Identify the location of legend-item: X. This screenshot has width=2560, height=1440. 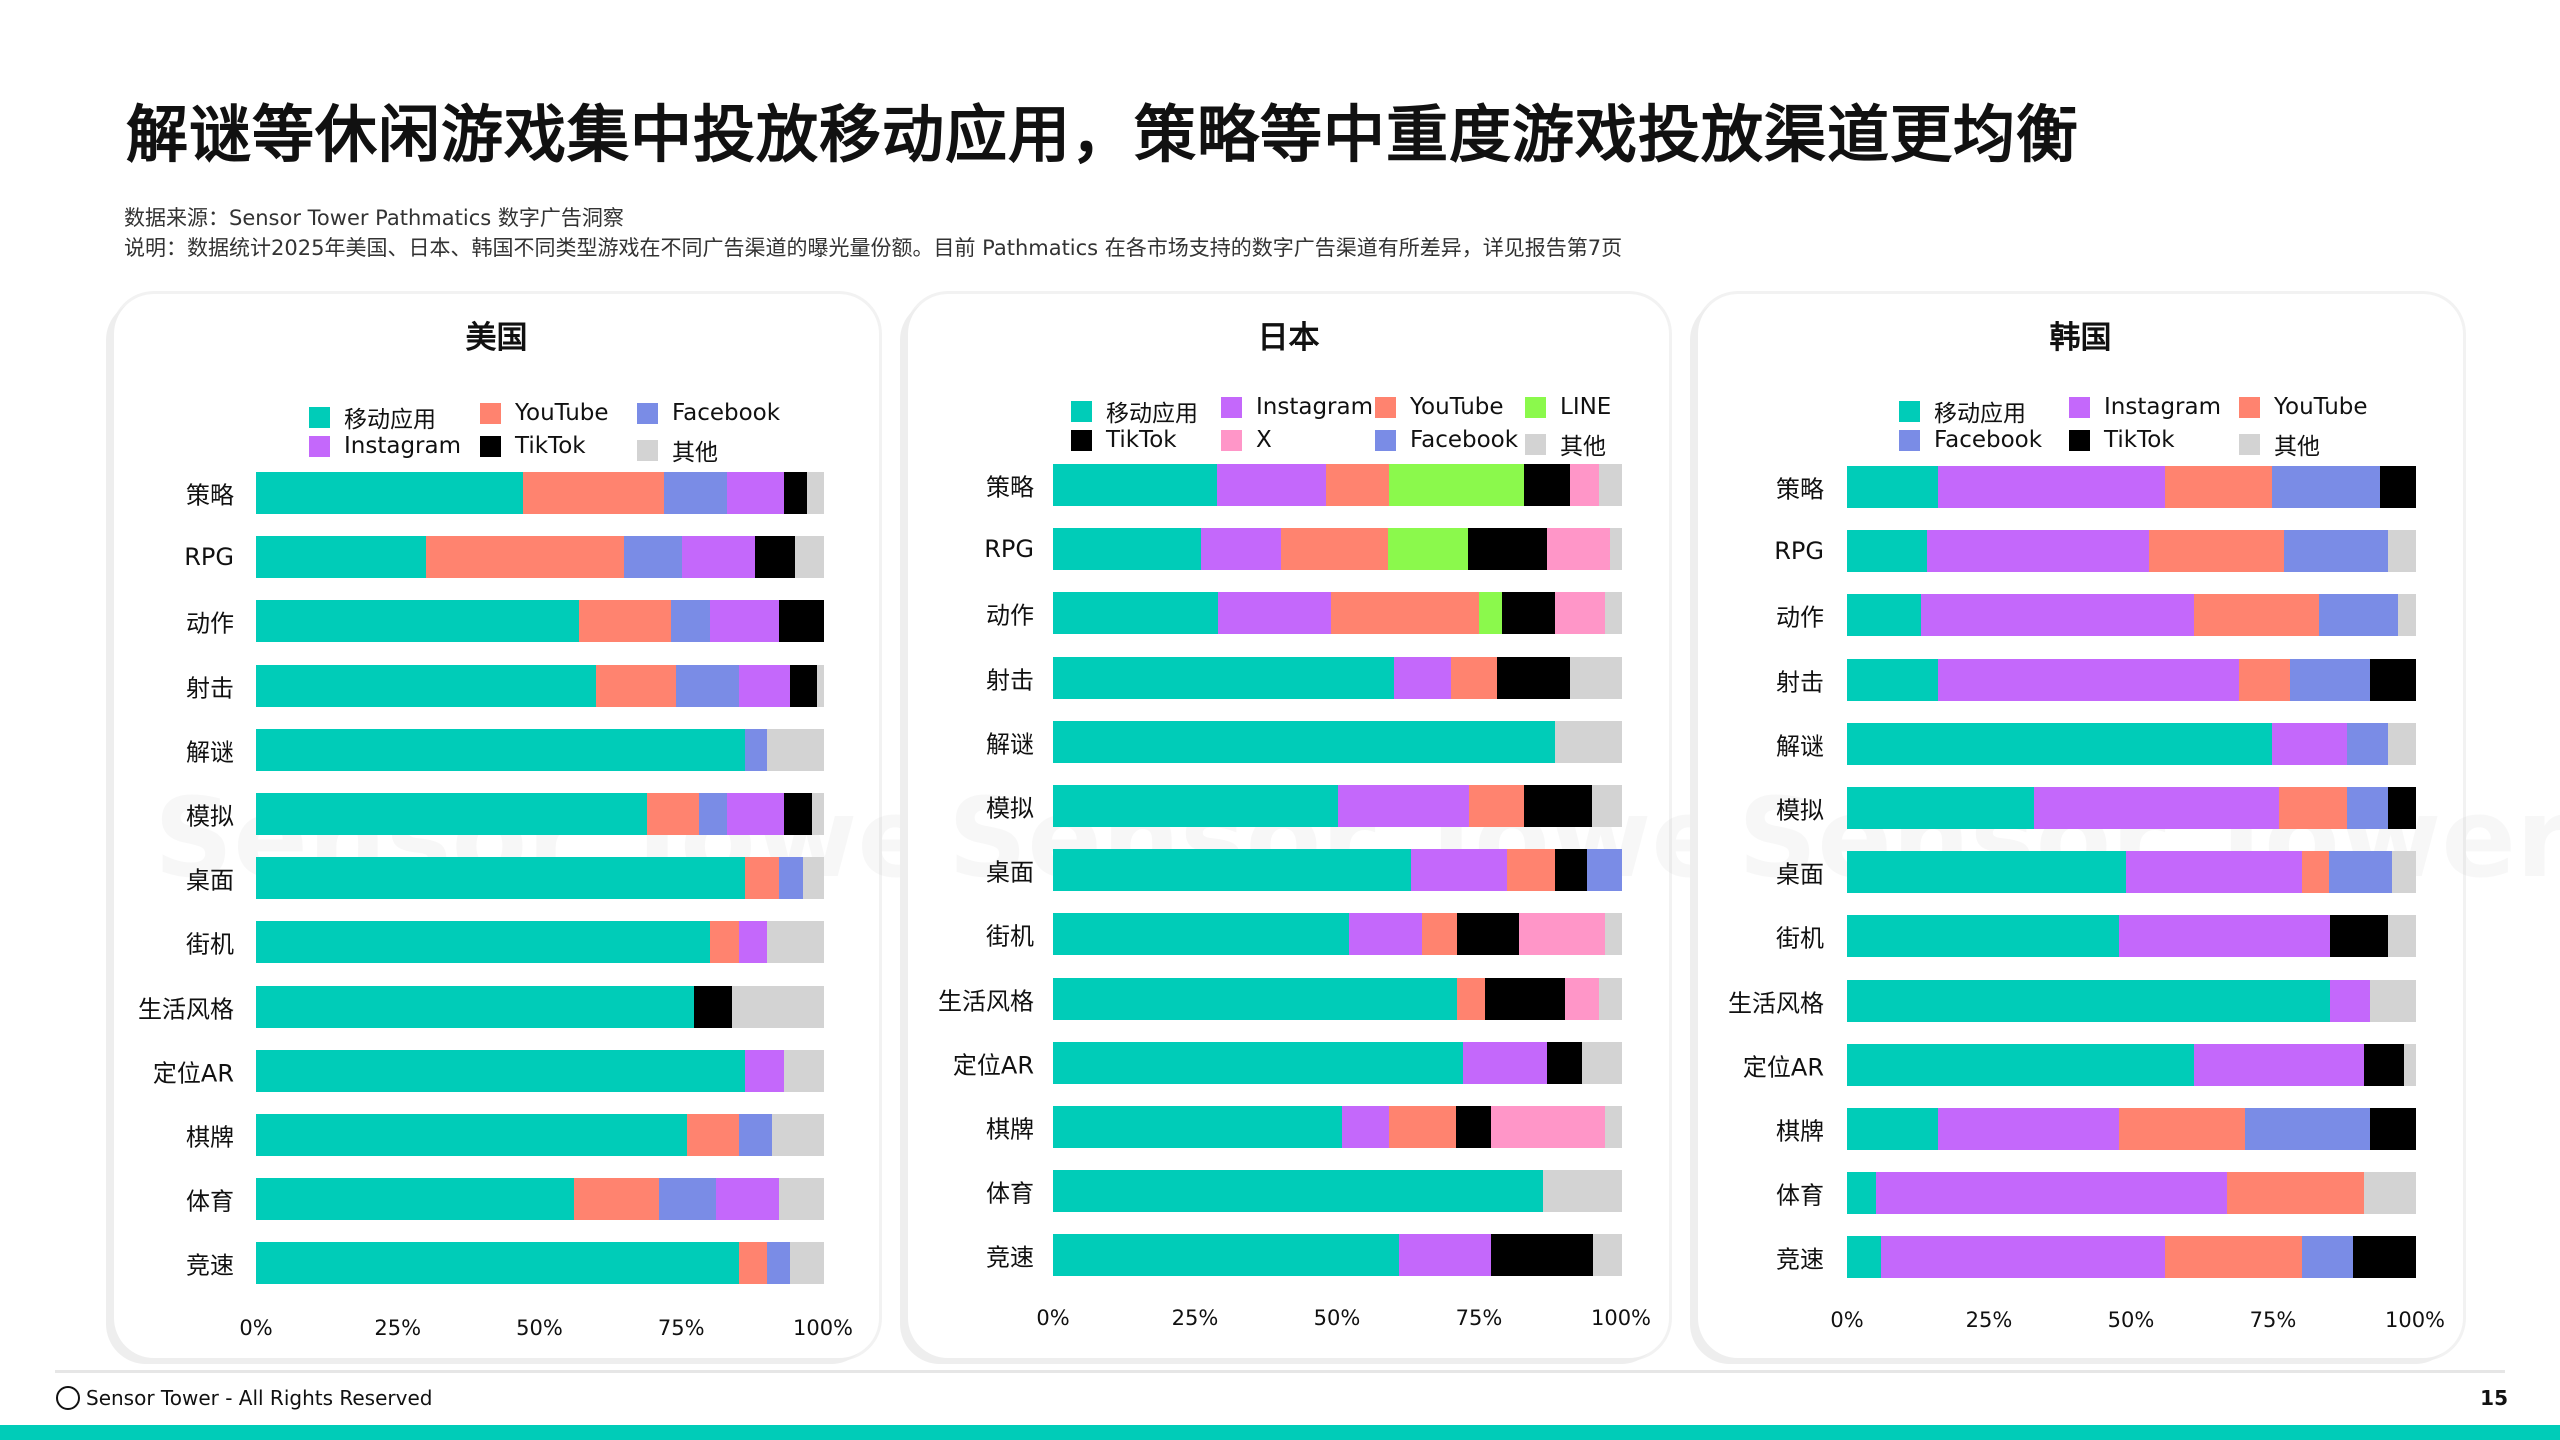
(1246, 440).